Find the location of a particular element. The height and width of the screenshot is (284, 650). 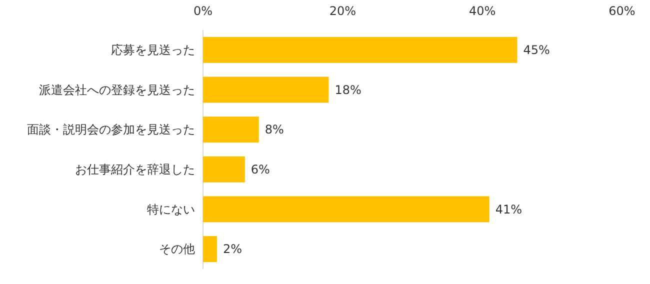

y-tick-label: その他 is located at coordinates (177, 249).